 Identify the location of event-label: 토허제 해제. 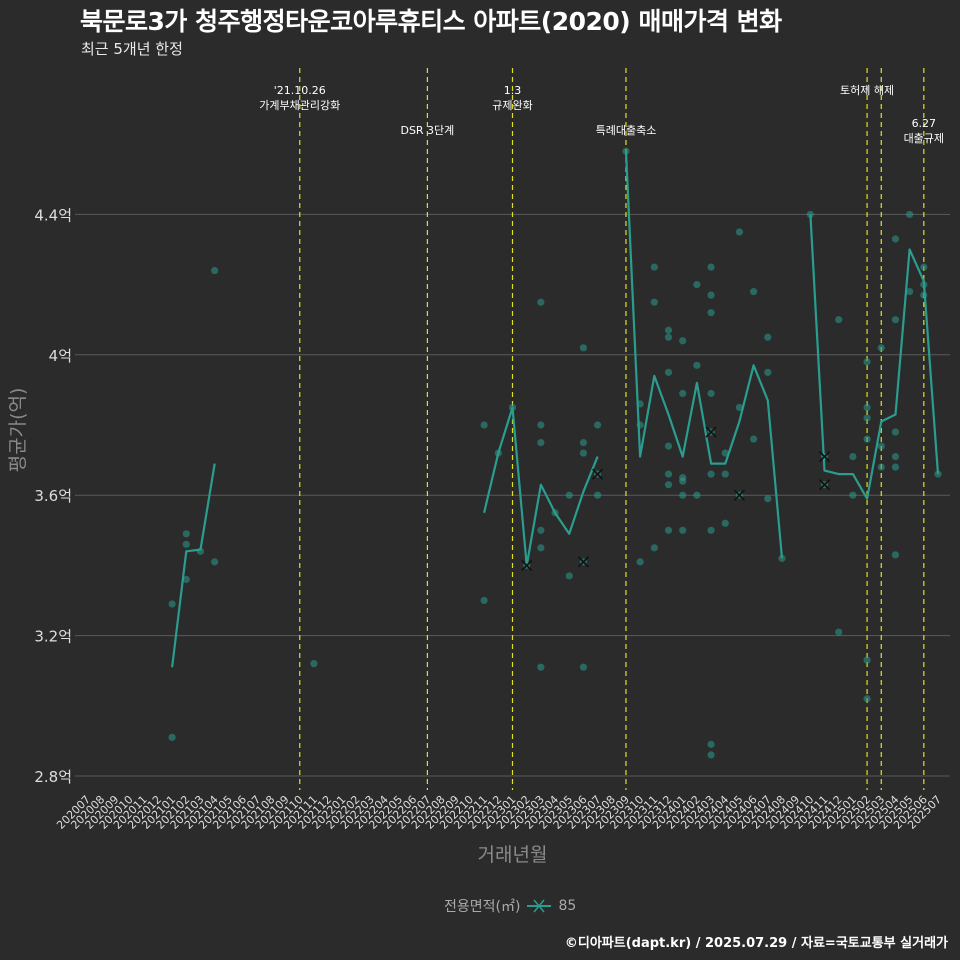
(867, 90).